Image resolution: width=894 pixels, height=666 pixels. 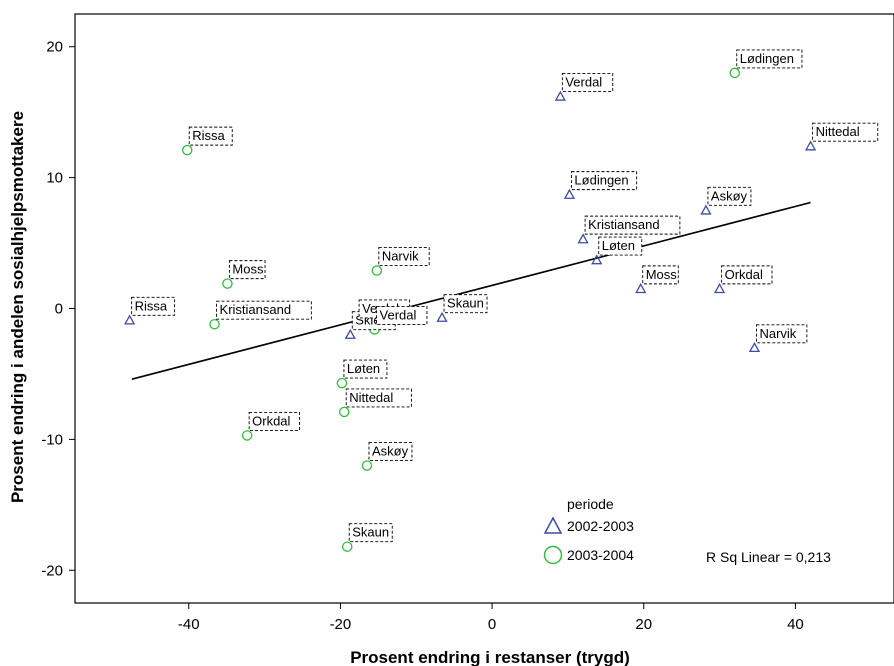 What do you see at coordinates (189, 624) in the screenshot?
I see `x-tick-label: -40` at bounding box center [189, 624].